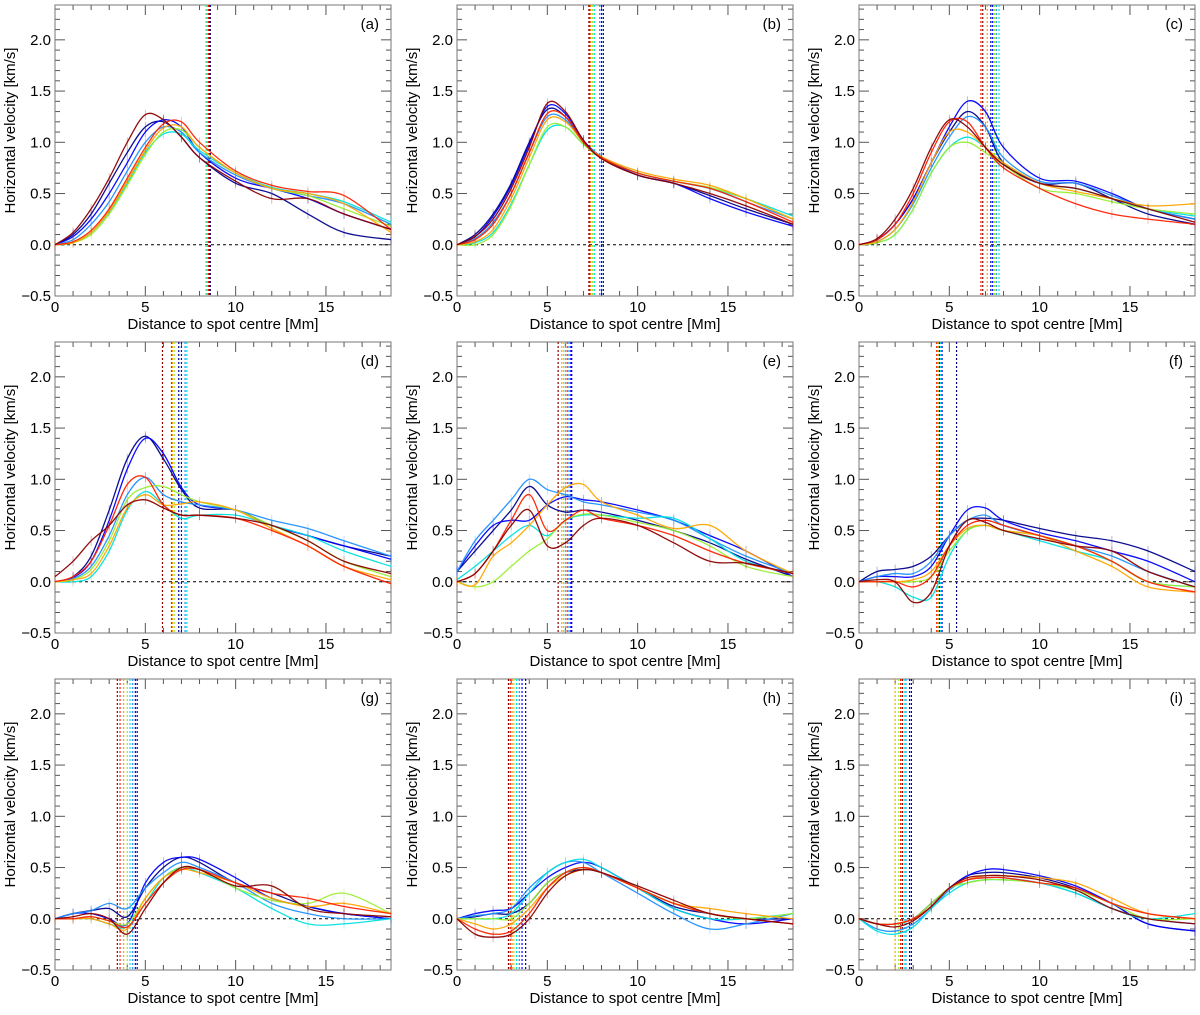 The height and width of the screenshot is (1015, 1200). I want to click on panel-label: (g), so click(370, 698).